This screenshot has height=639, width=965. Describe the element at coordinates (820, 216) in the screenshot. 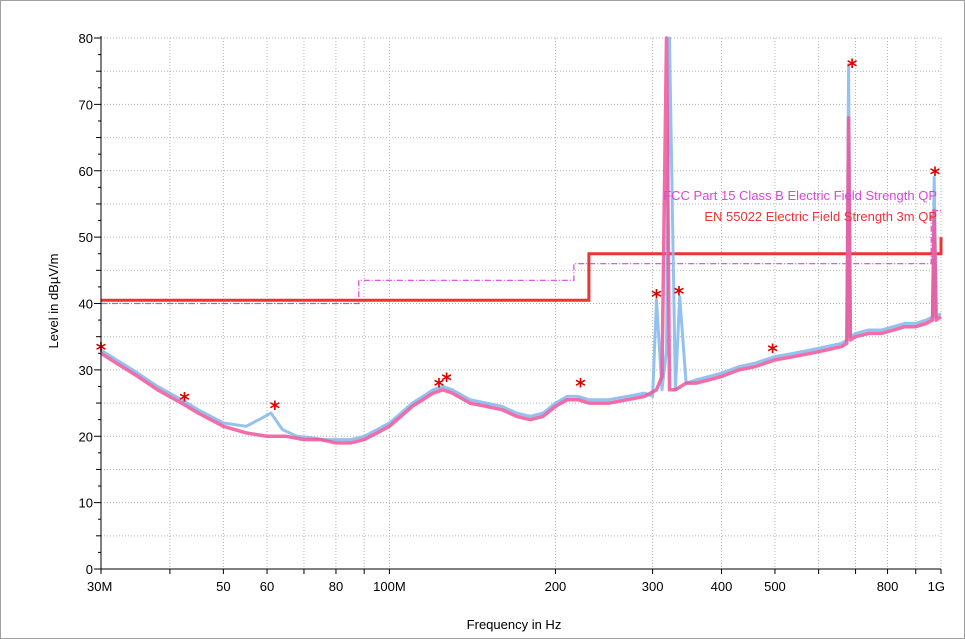

I see `limit-label: EN 55022 Electric Field Strength 3m QP` at that location.